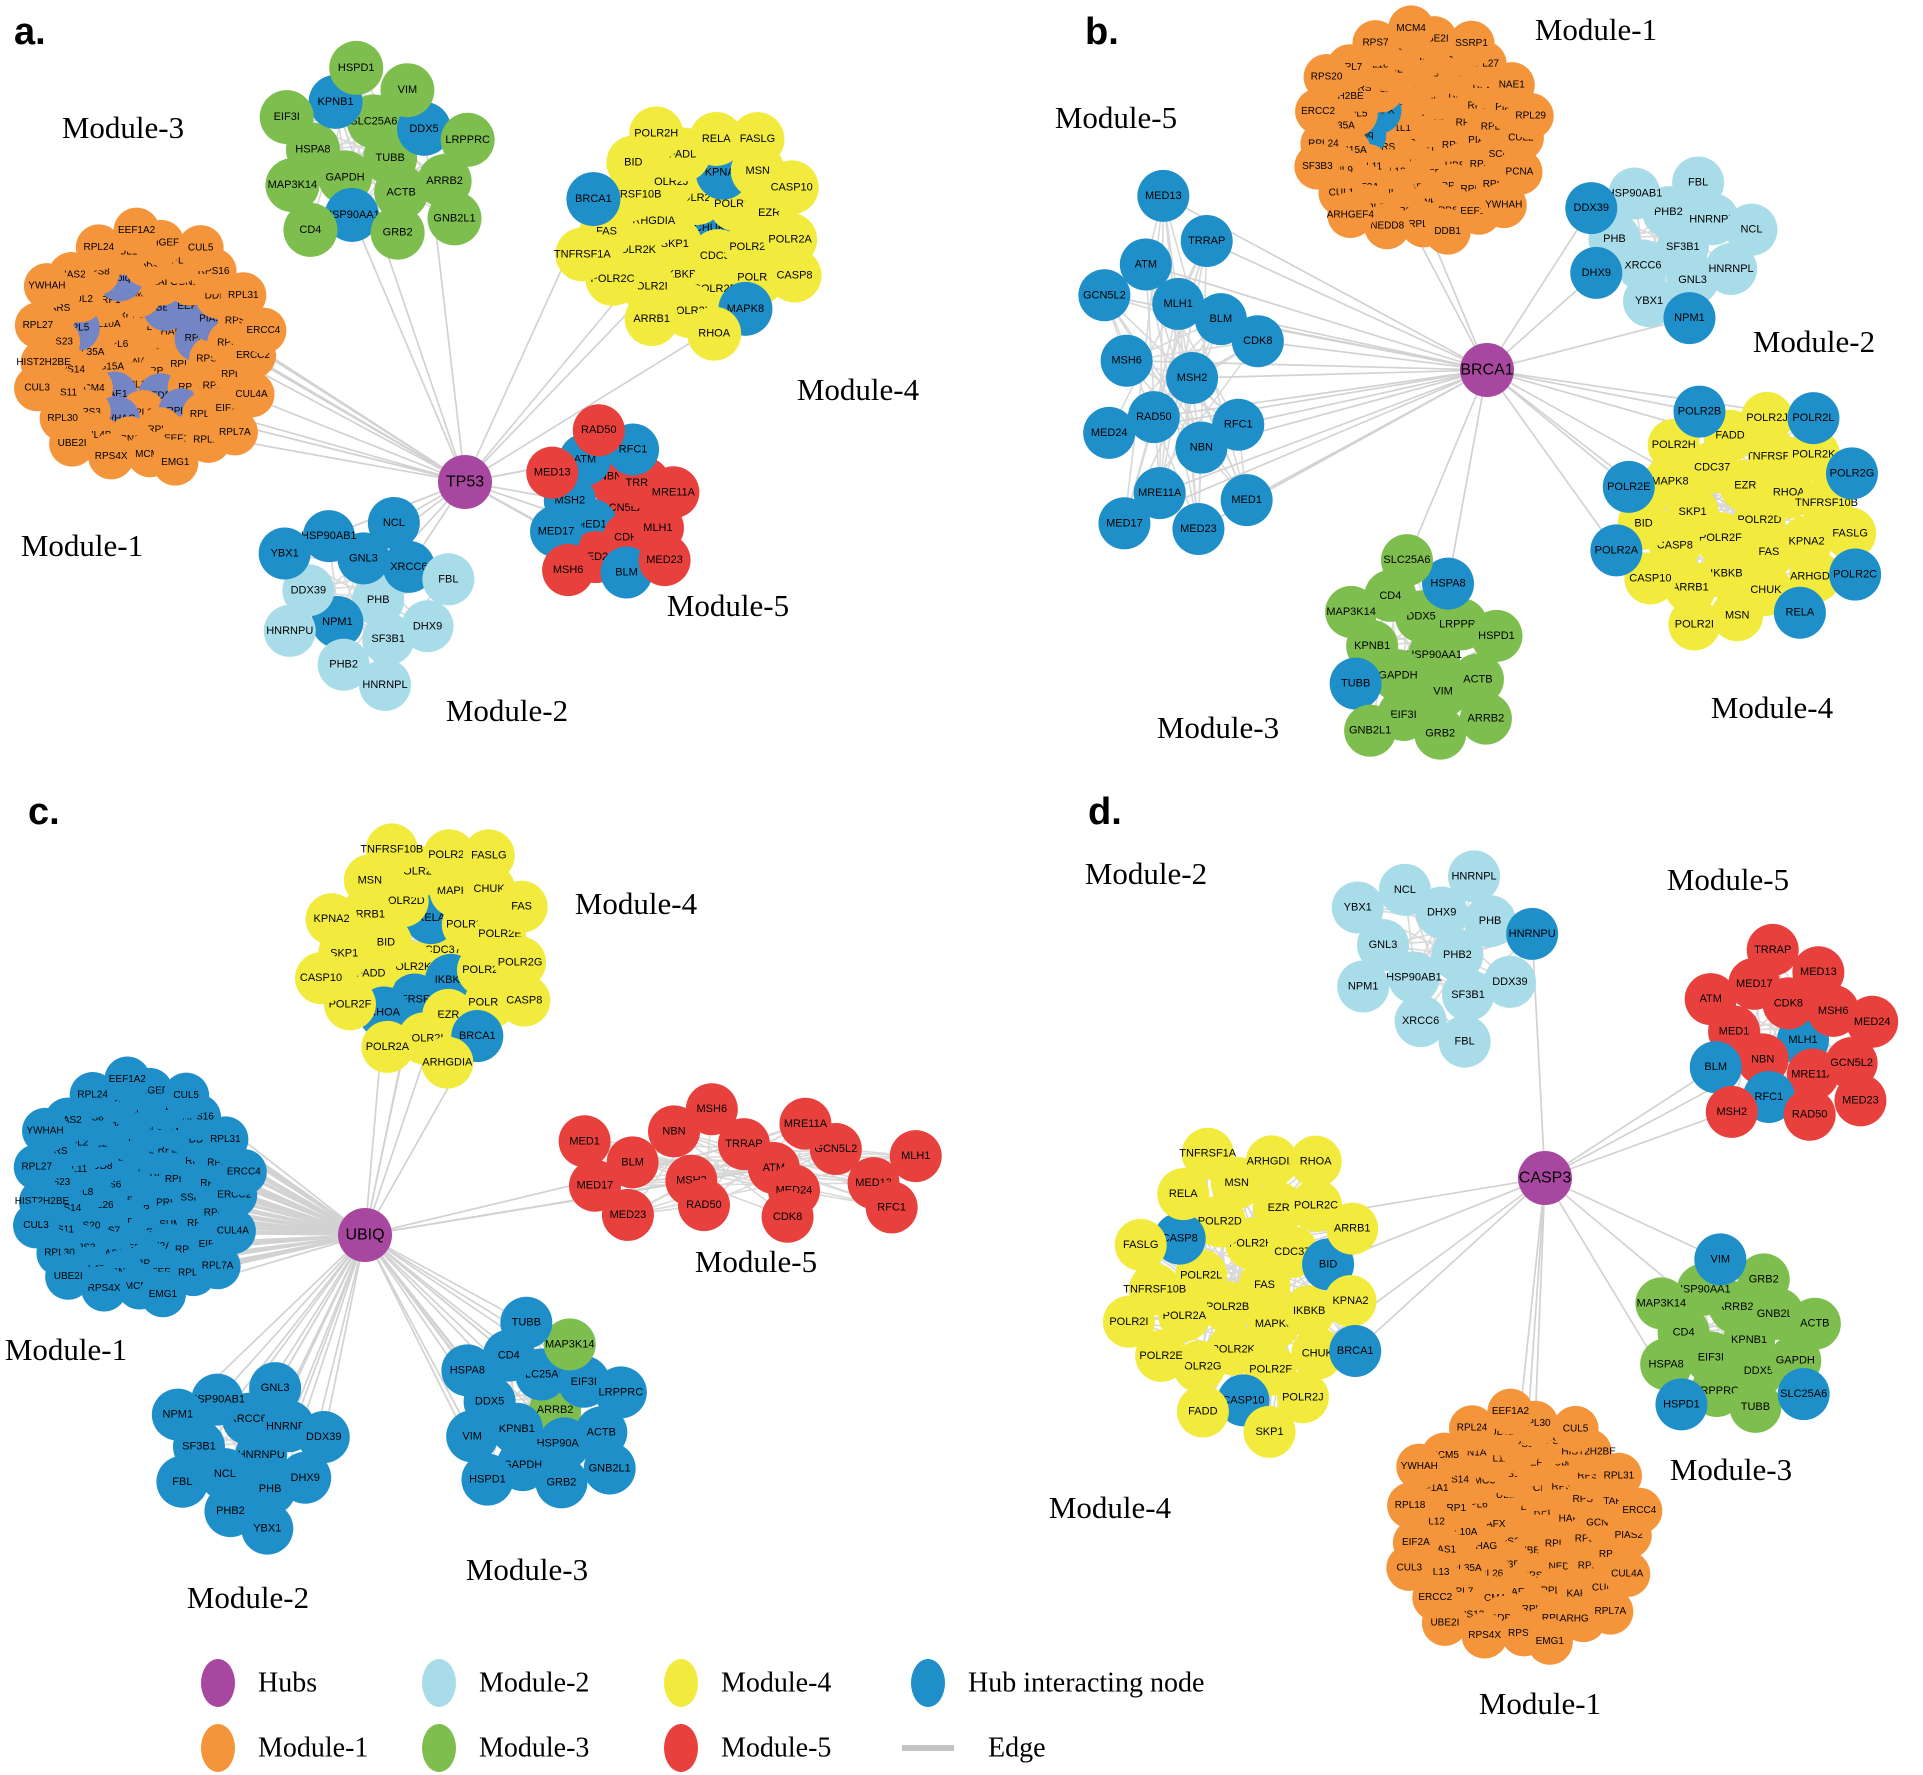  I want to click on gene-node-label: UBE2I, so click(1434, 39).